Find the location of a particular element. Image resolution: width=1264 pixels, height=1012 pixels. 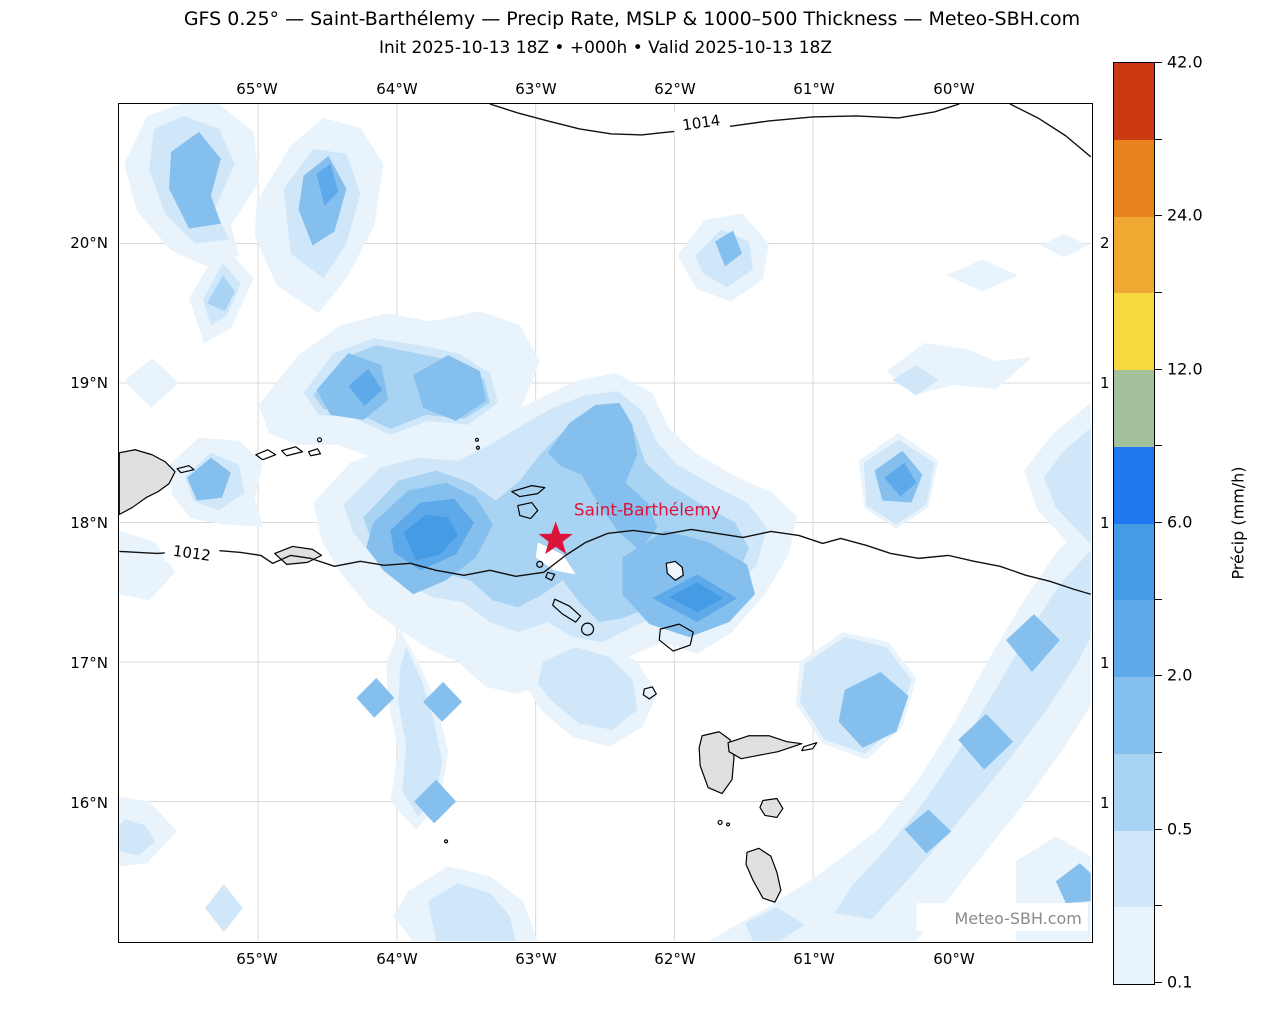

colorbar-ticks: 42.0 24.0 12.0 6.0 2.0 0.5 0.1 is located at coordinates (1209, 522).